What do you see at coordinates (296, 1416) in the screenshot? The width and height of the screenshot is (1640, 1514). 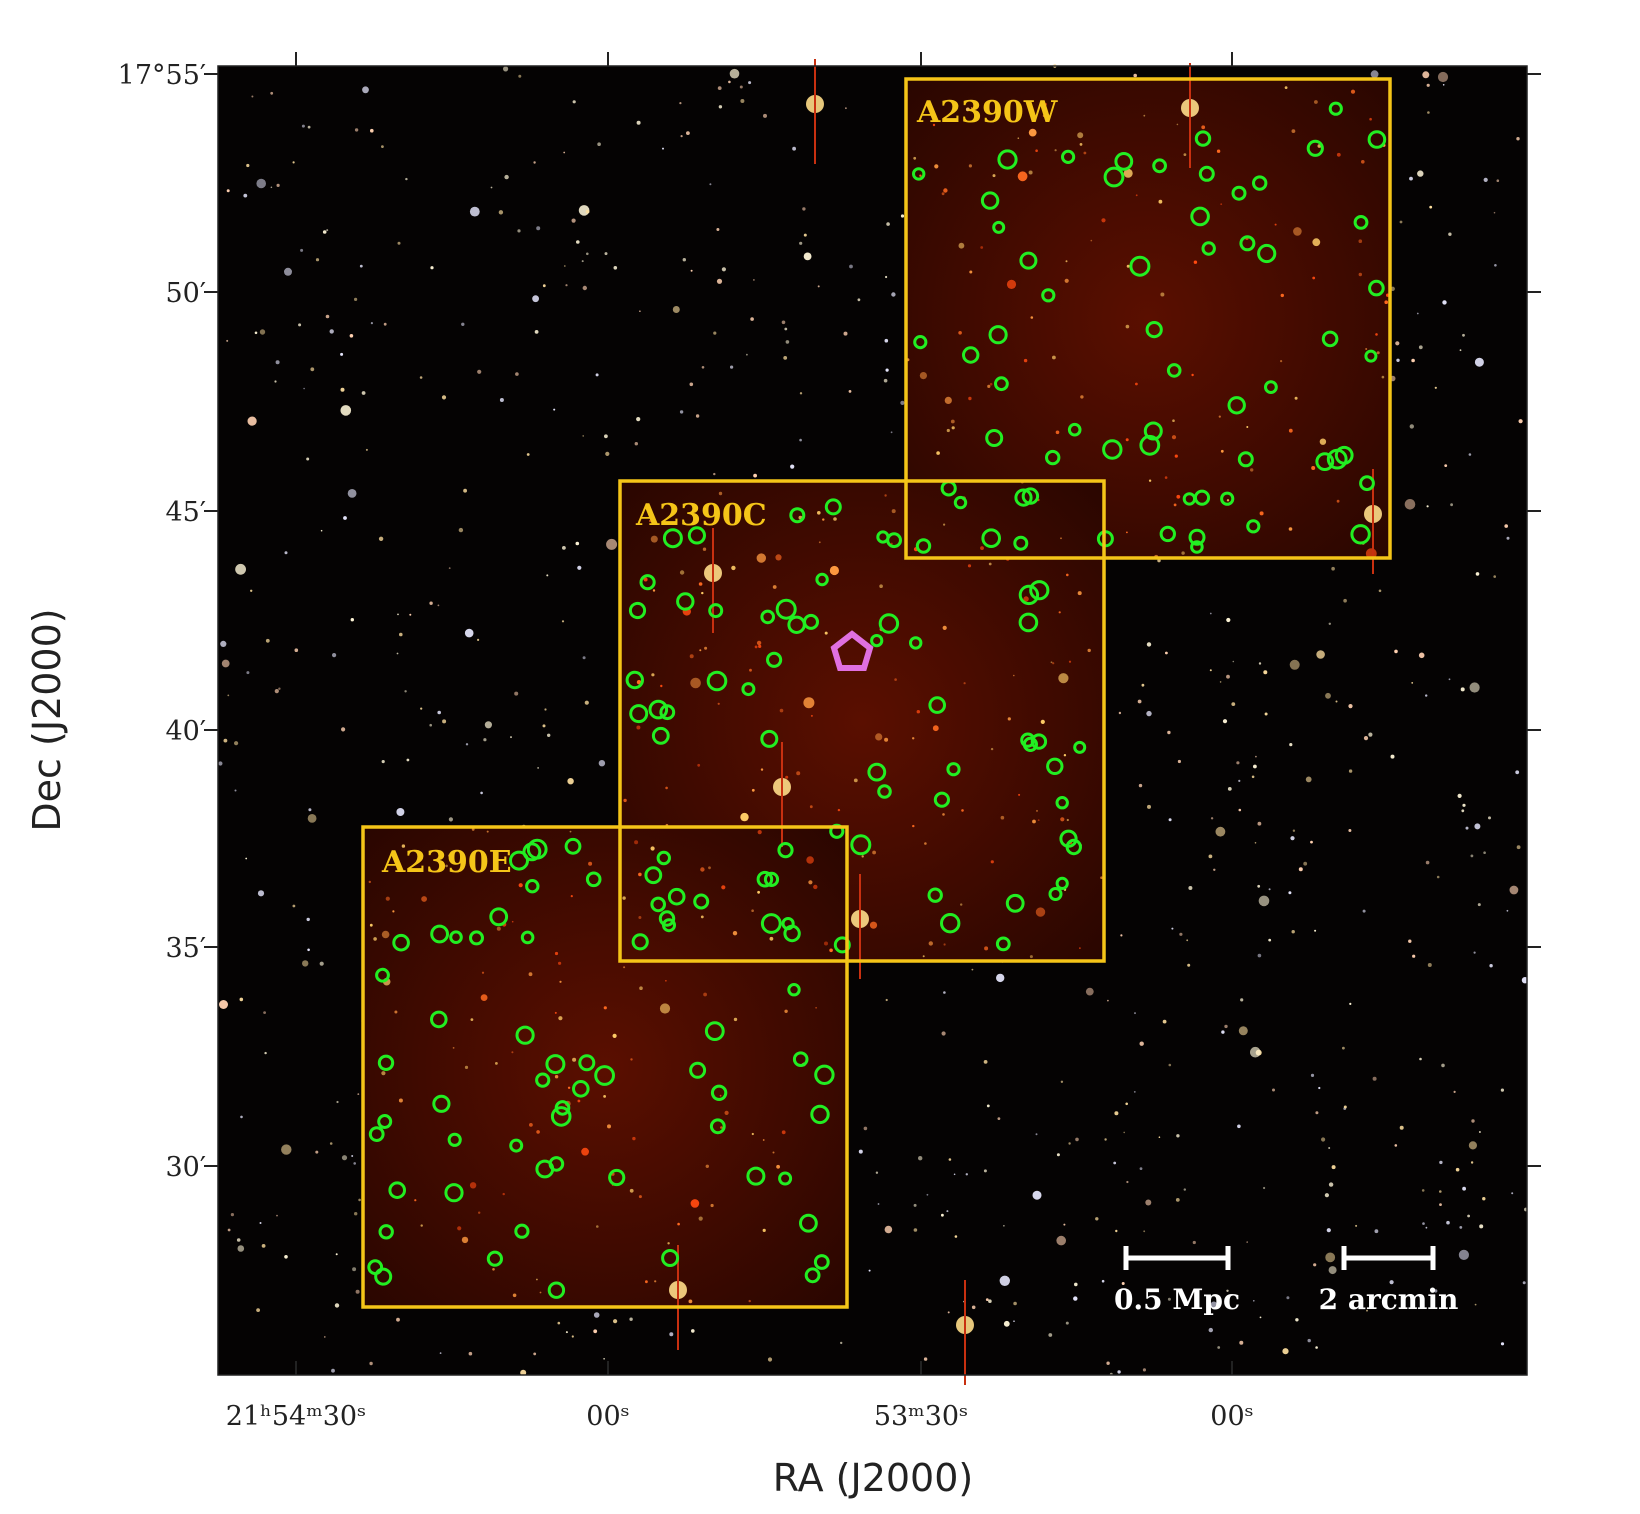 I see `x-tick-label: 21ʰ54ᵐ30ˢ` at bounding box center [296, 1416].